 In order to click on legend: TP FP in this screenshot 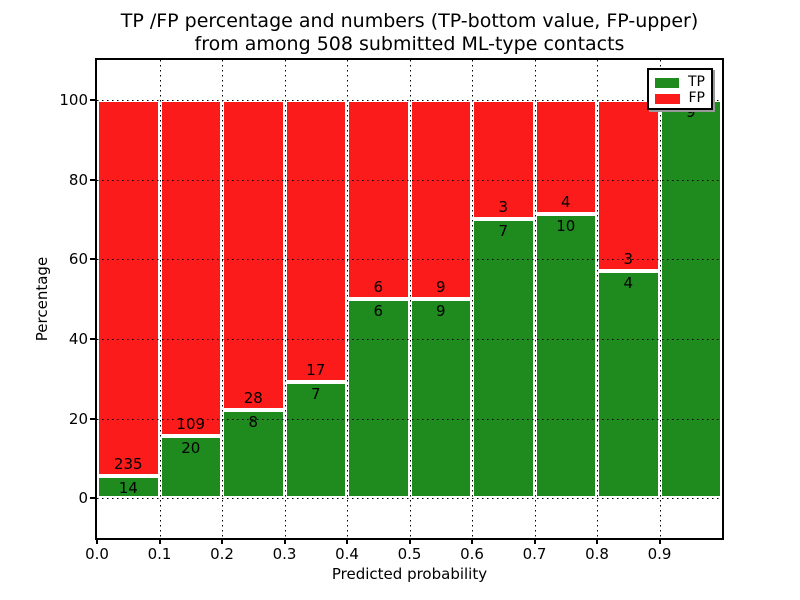, I will do `click(680, 89)`.